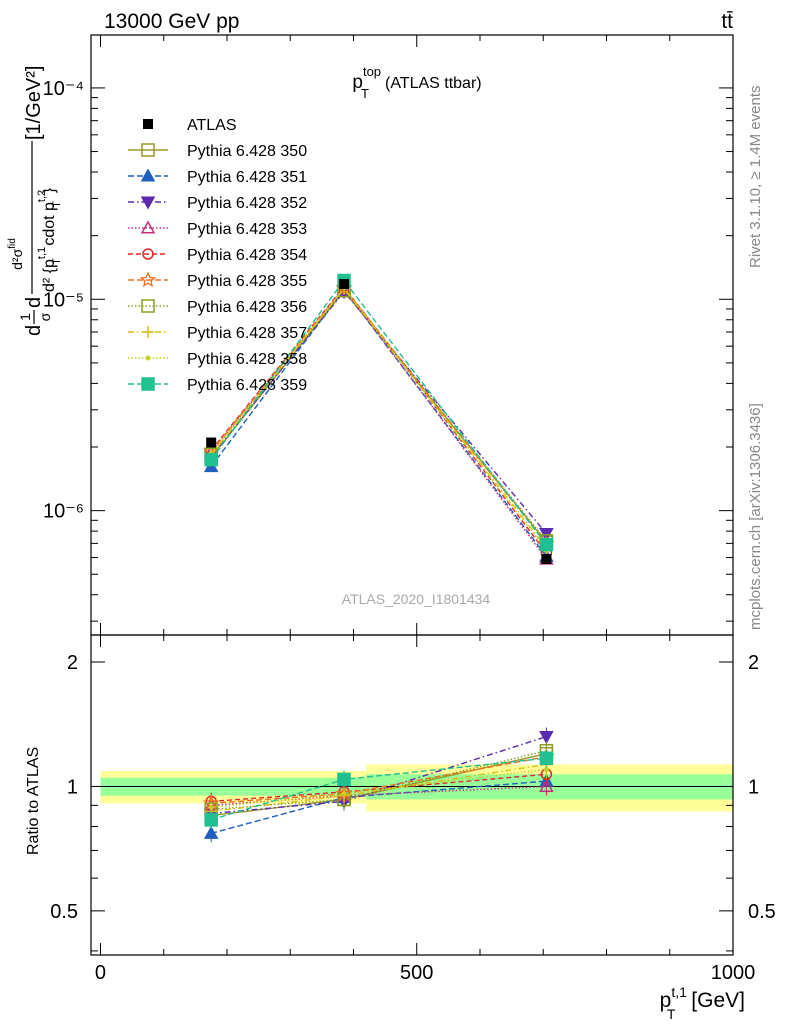 The height and width of the screenshot is (1024, 786). Describe the element at coordinates (64, 912) in the screenshot. I see `ratio-y-tick-label: 0.5` at that location.